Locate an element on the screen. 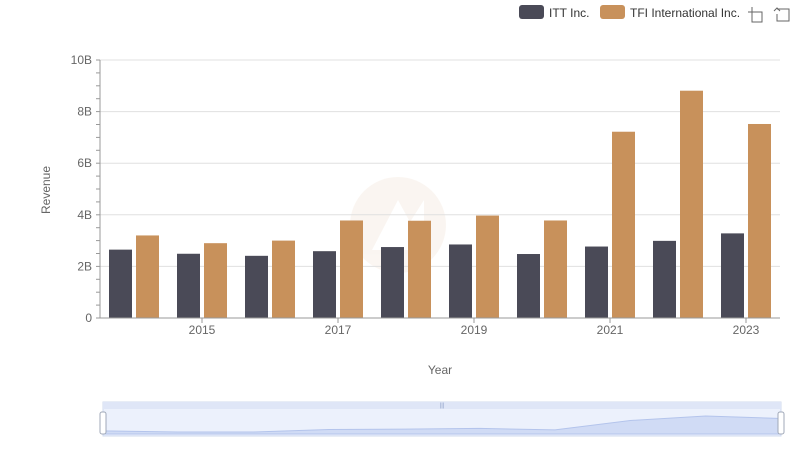 The height and width of the screenshot is (461, 800). data-zoom-slider: ||| is located at coordinates (442, 419).